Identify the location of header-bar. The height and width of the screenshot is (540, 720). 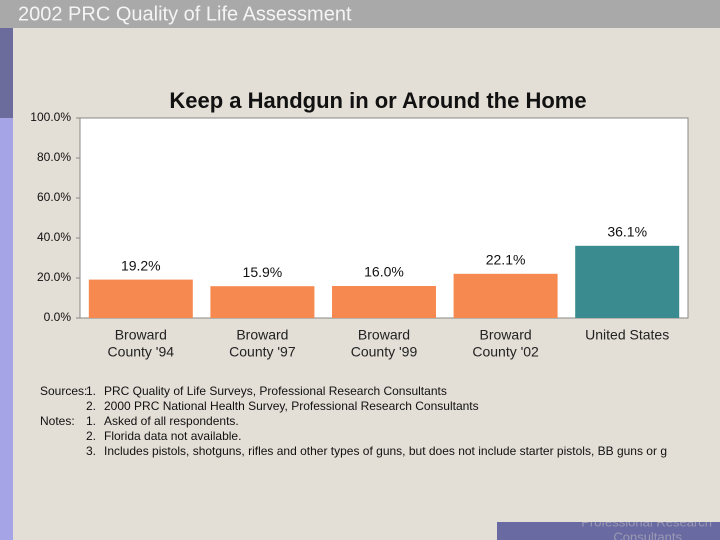
(360, 14).